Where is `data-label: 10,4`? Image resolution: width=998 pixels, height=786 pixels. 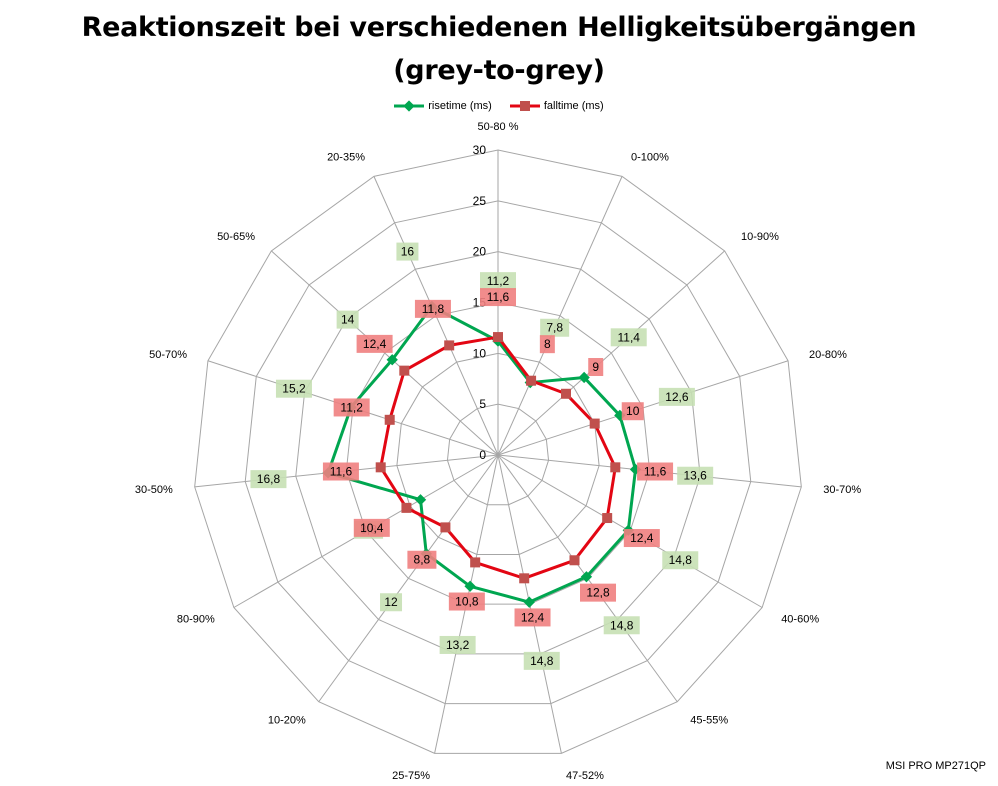
data-label: 10,4 is located at coordinates (372, 528).